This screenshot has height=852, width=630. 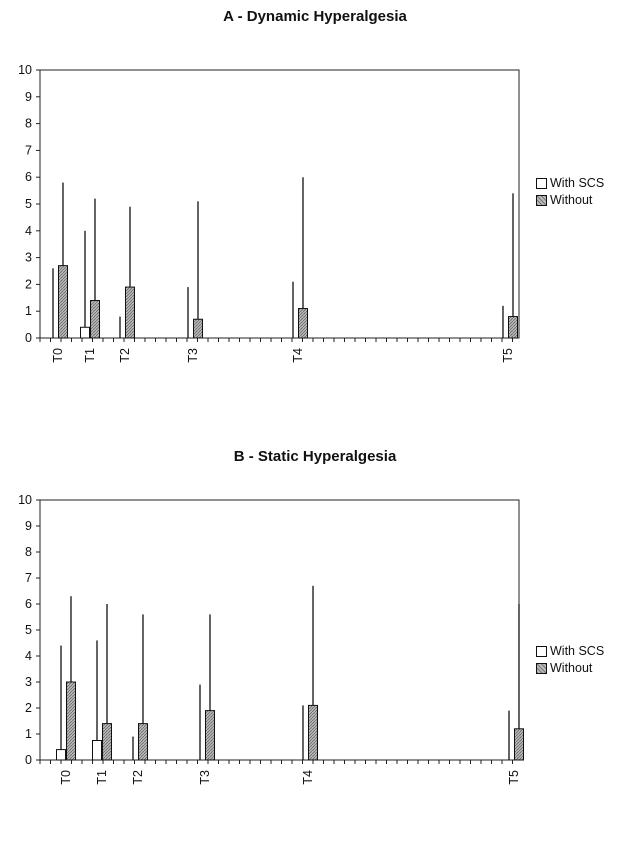 I want to click on chart-a-legend: With SCS Without, so click(x=570, y=192).